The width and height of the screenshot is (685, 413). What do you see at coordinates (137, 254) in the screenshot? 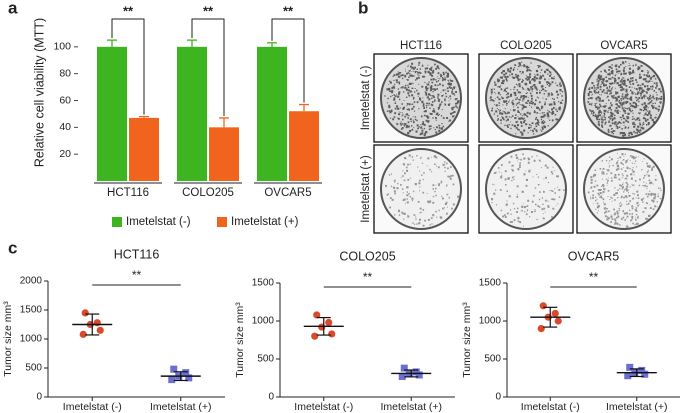
I see `chart-title: HCT116` at bounding box center [137, 254].